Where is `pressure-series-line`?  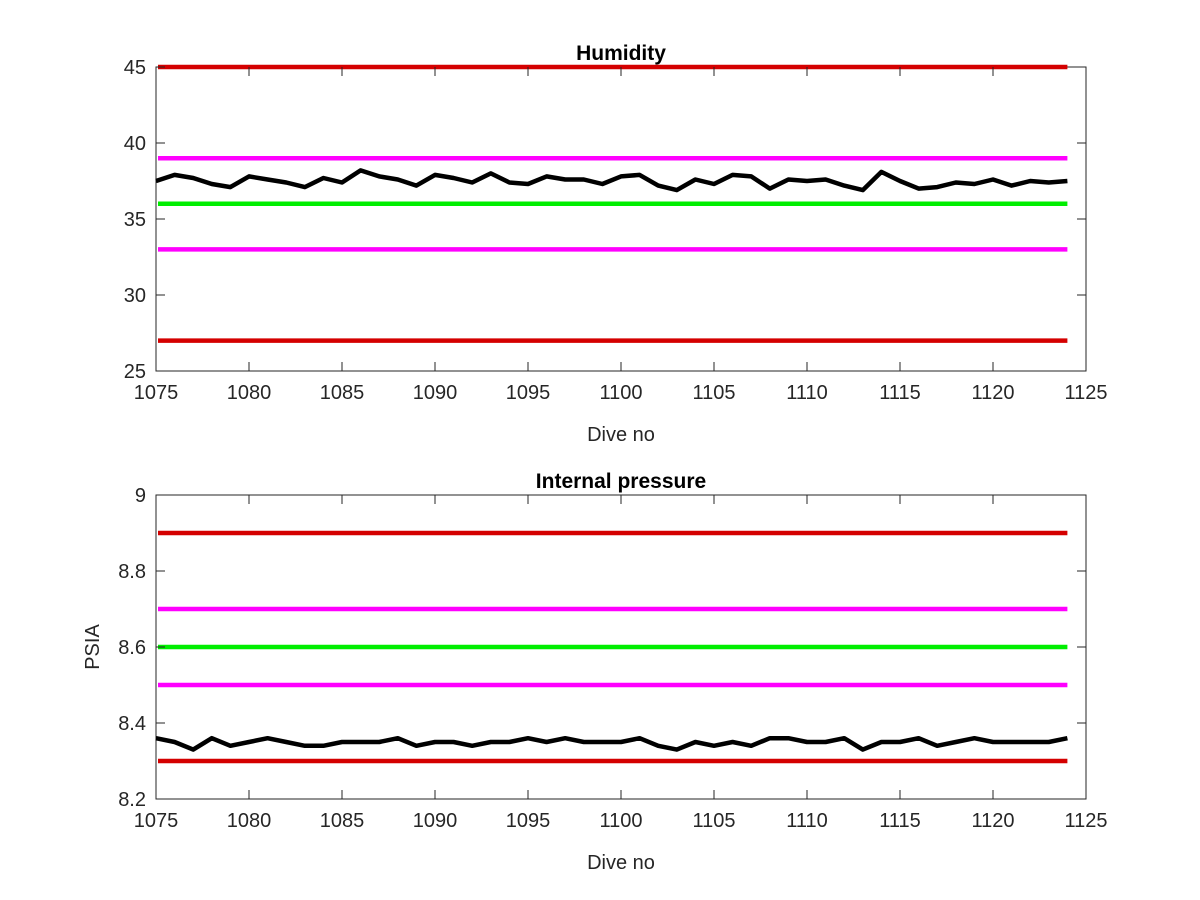
pressure-series-line is located at coordinates (611, 743).